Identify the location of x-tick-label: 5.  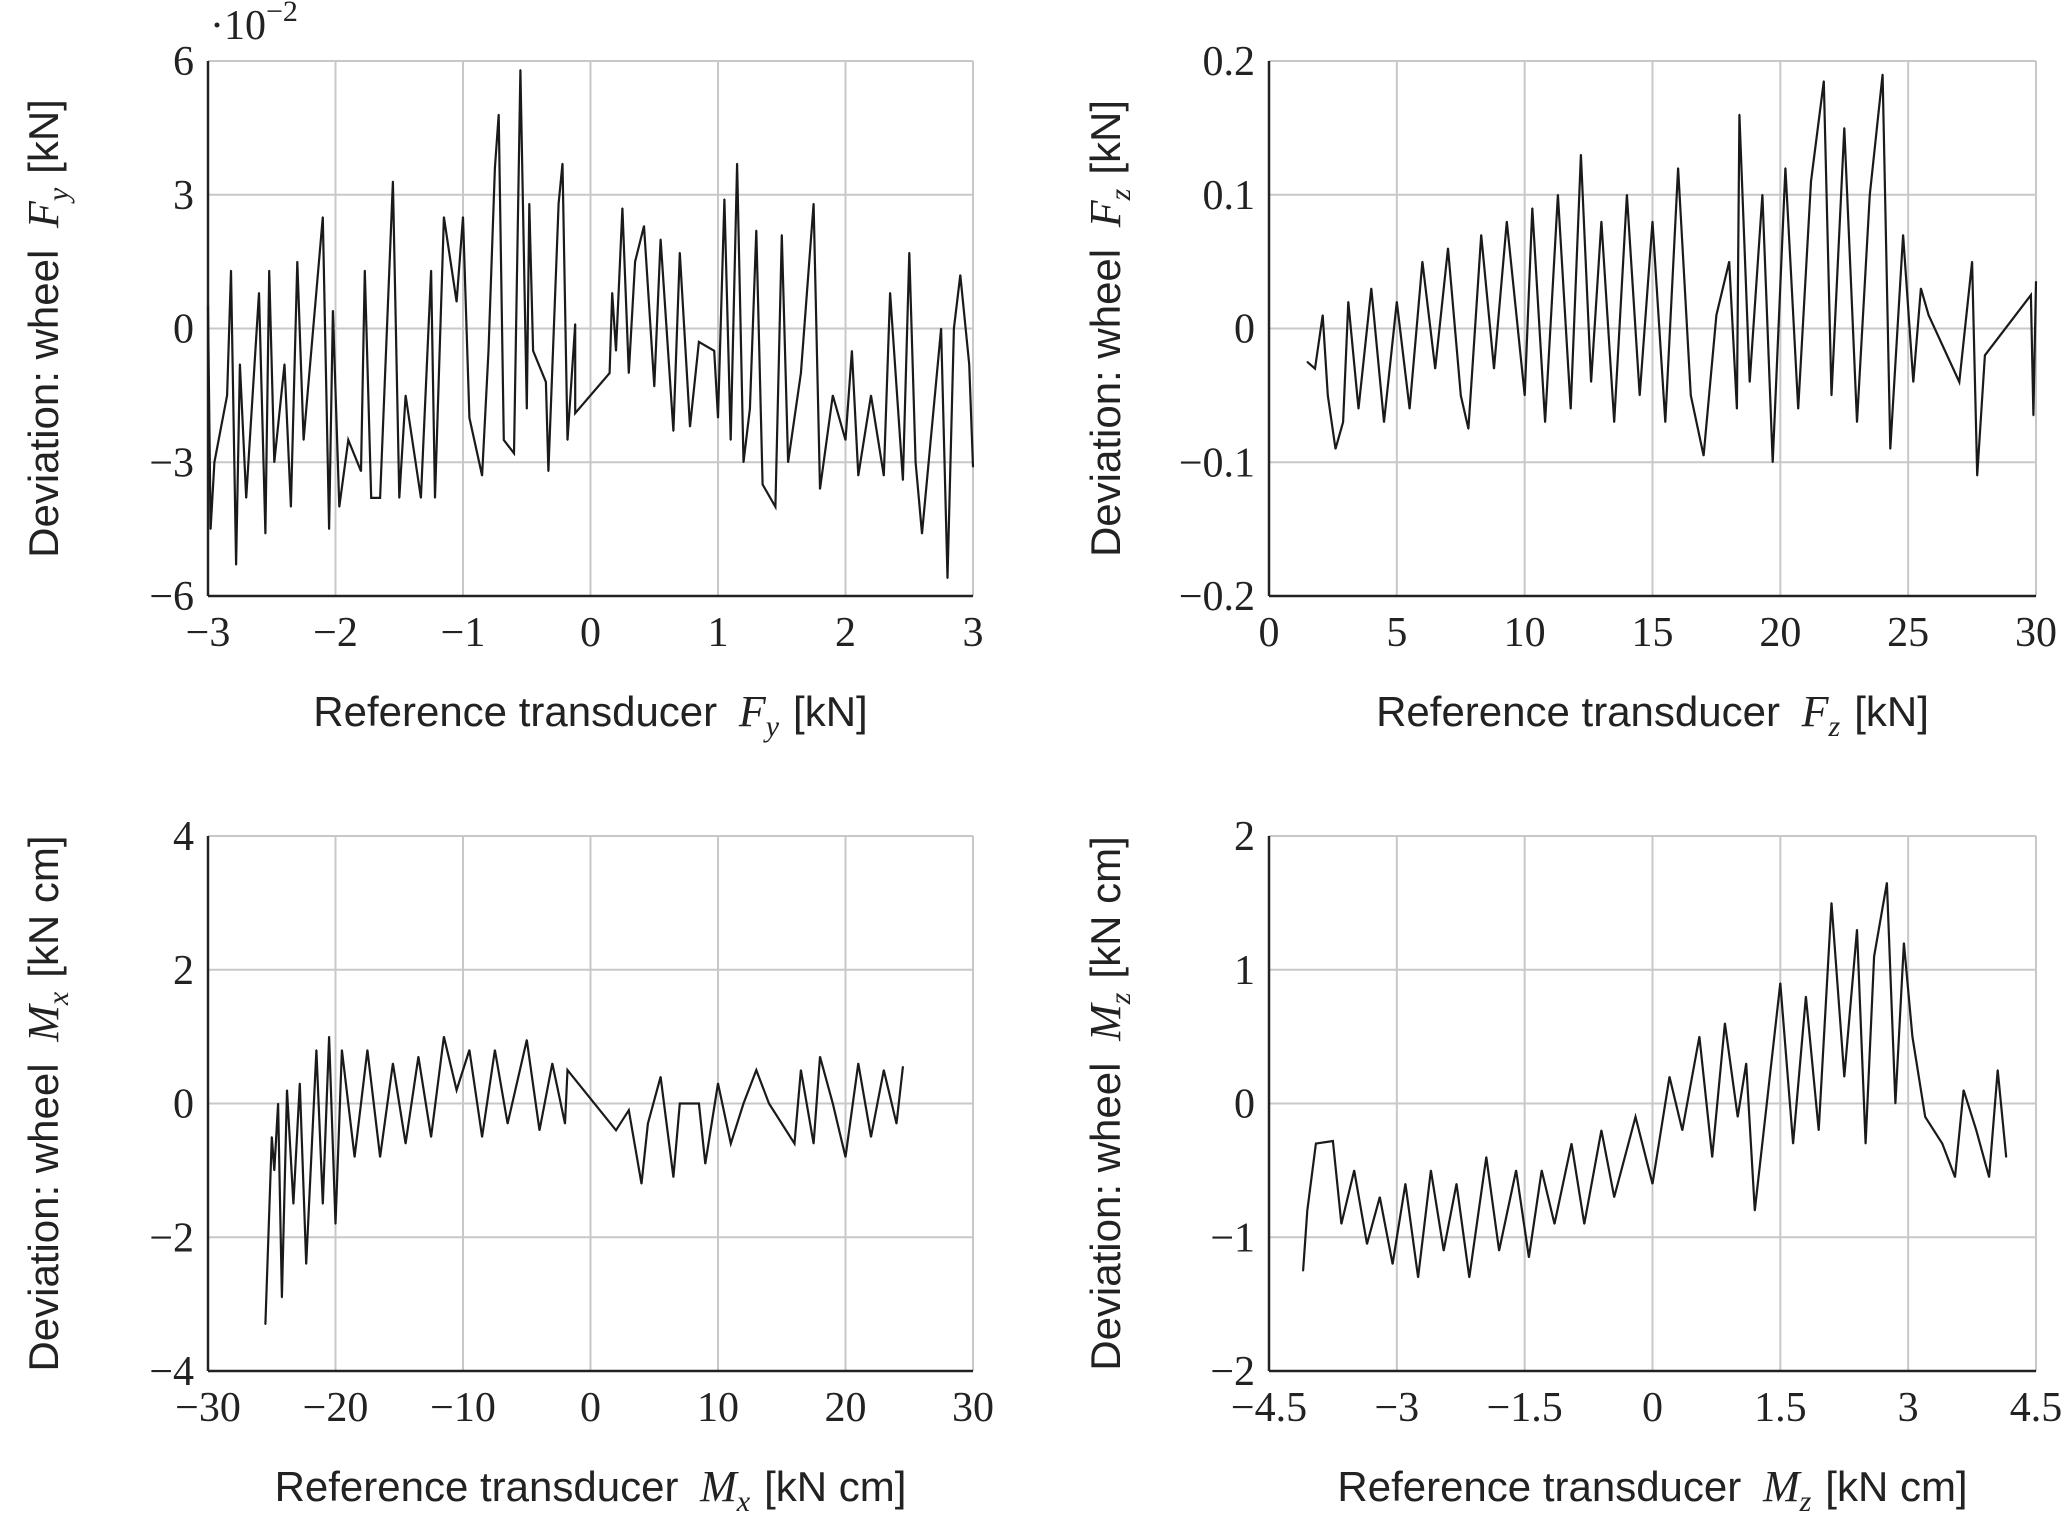
(1396, 633).